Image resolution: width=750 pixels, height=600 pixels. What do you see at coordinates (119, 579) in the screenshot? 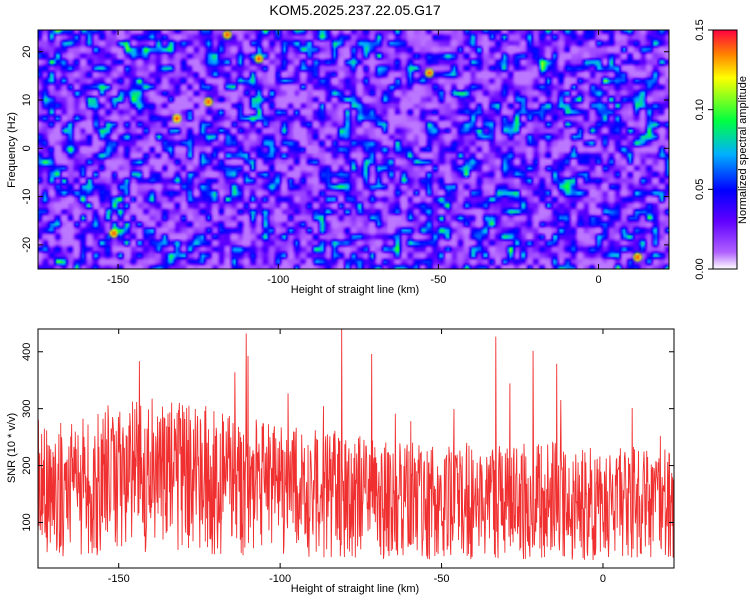
I see `snr-x-tick-label: -150` at bounding box center [119, 579].